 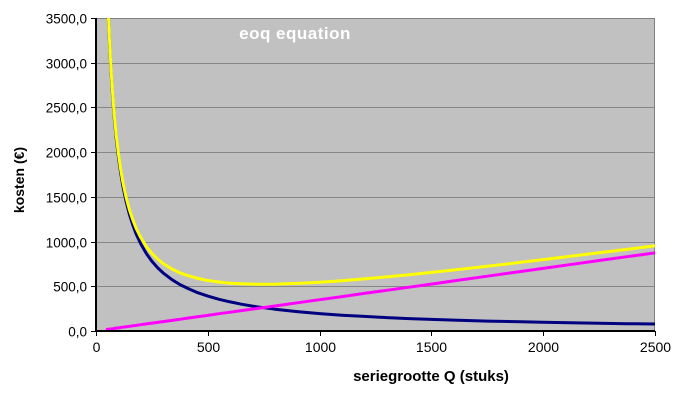 I want to click on y-tick-label-0: 0,0, so click(x=77, y=331).